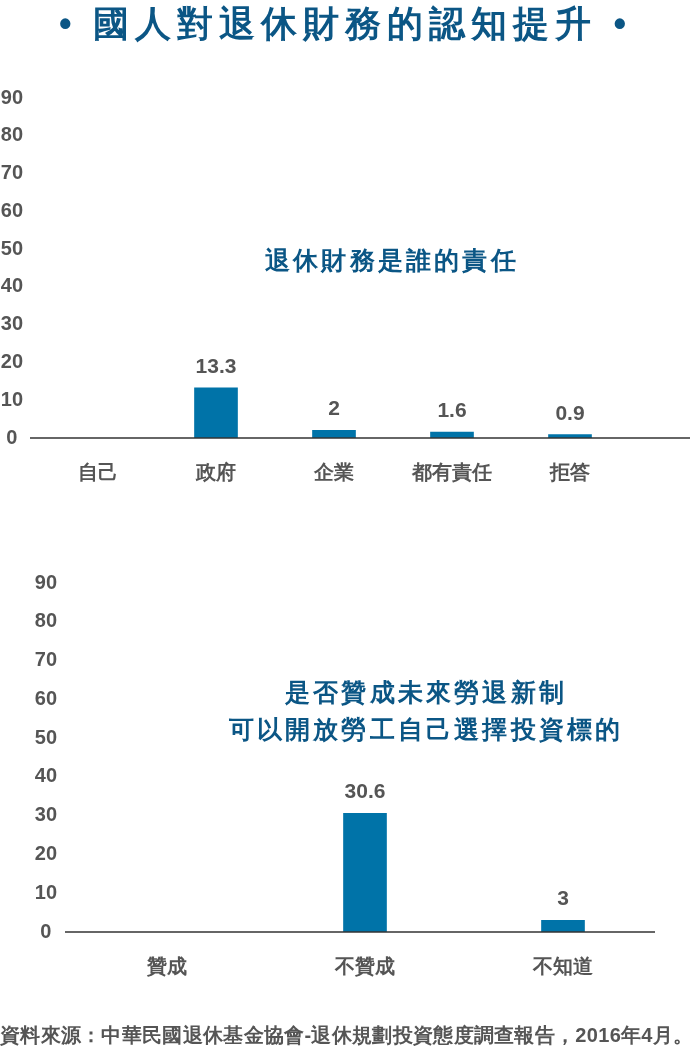  What do you see at coordinates (426, 692) in the screenshot?
I see `text: 是否贊成未來勞退新制` at bounding box center [426, 692].